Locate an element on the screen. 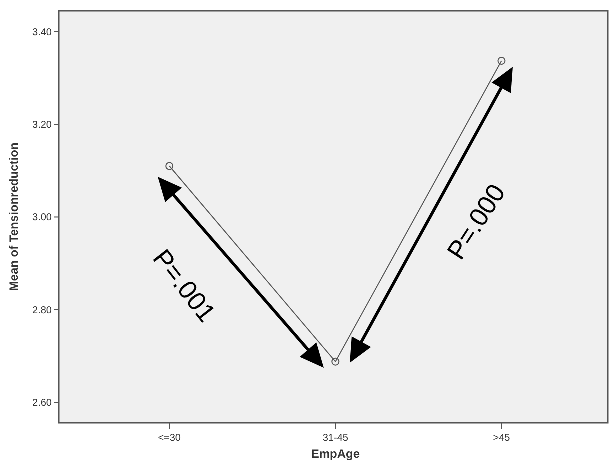 Image resolution: width=609 pixels, height=467 pixels. x-tick-label: >45 is located at coordinates (502, 438).